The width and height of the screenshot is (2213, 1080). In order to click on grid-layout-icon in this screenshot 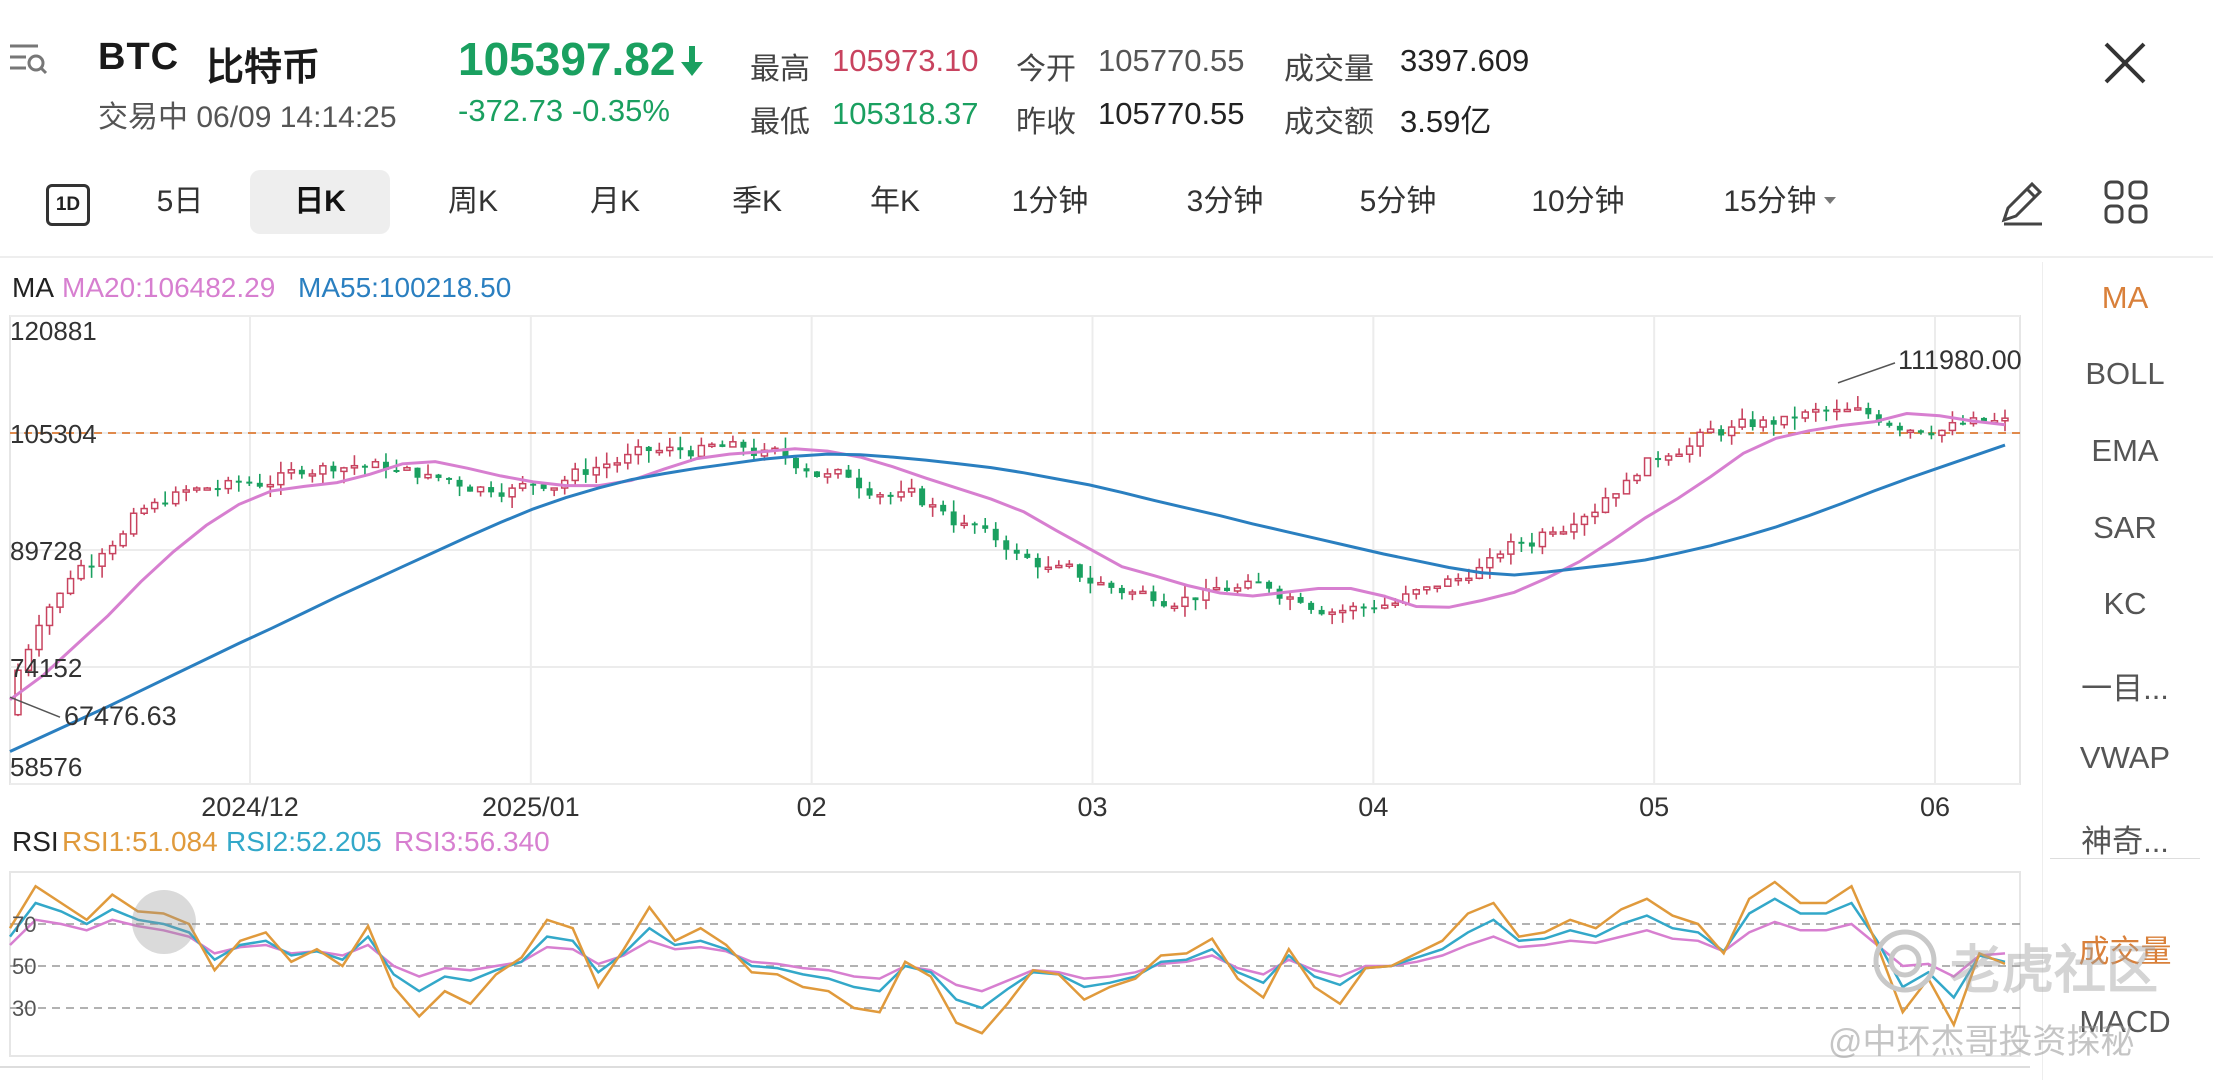, I will do `click(2126, 202)`.